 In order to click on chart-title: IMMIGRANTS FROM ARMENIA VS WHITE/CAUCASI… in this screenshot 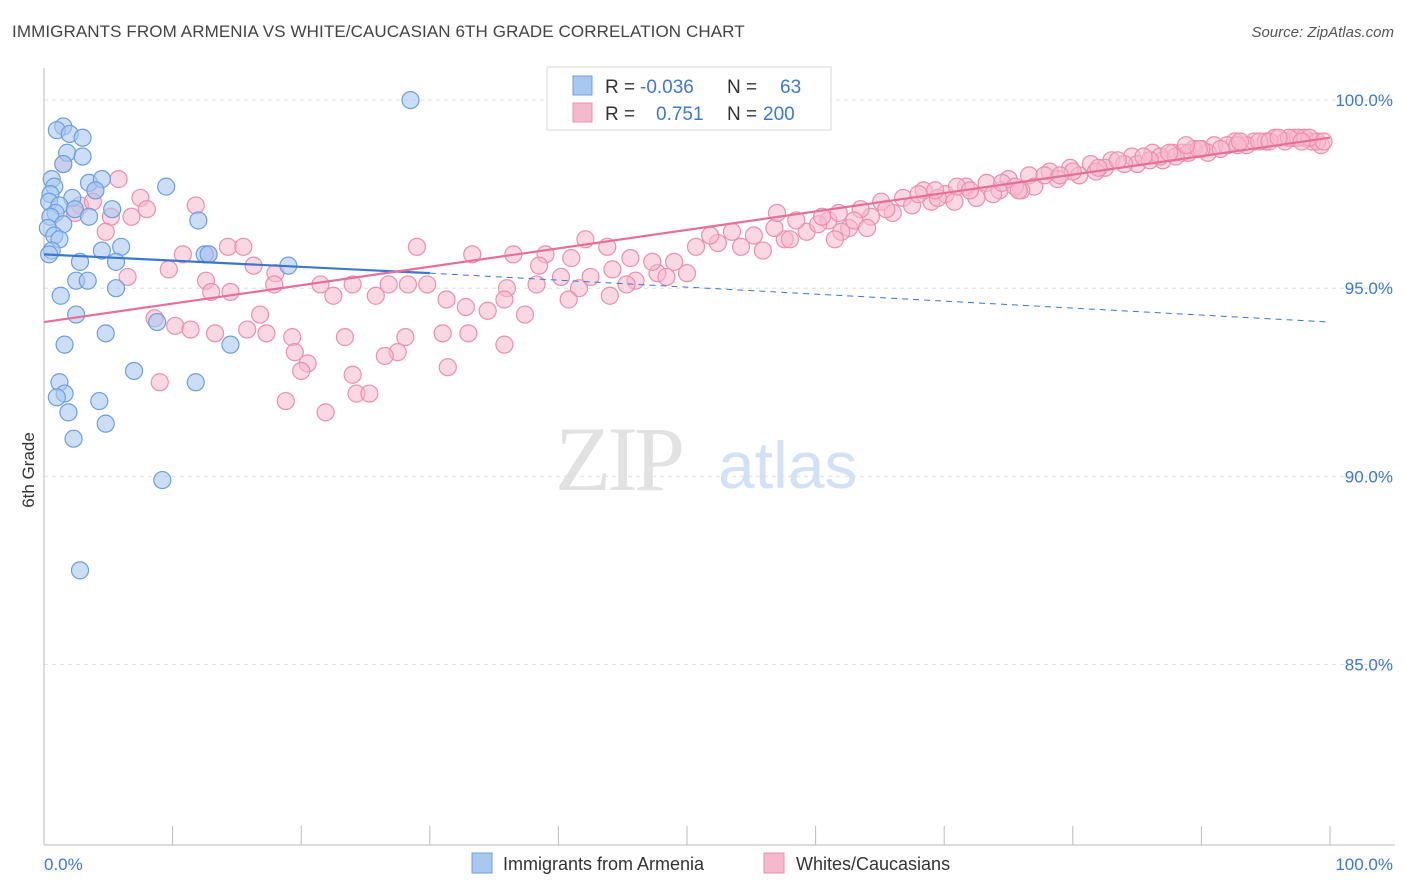, I will do `click(378, 31)`.